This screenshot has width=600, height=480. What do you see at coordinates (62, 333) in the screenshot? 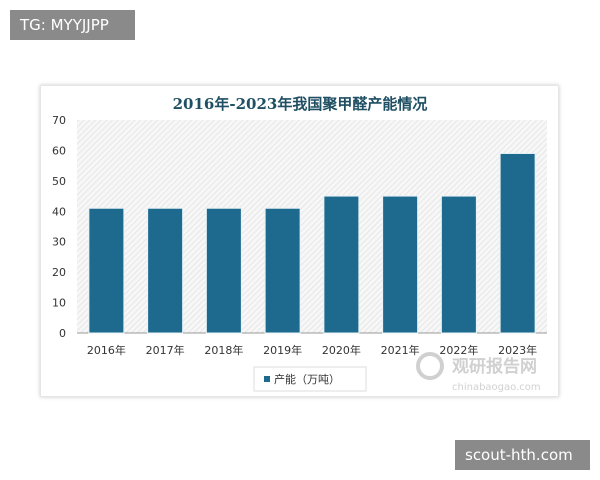
I see `y-tick-label: 0` at bounding box center [62, 333].